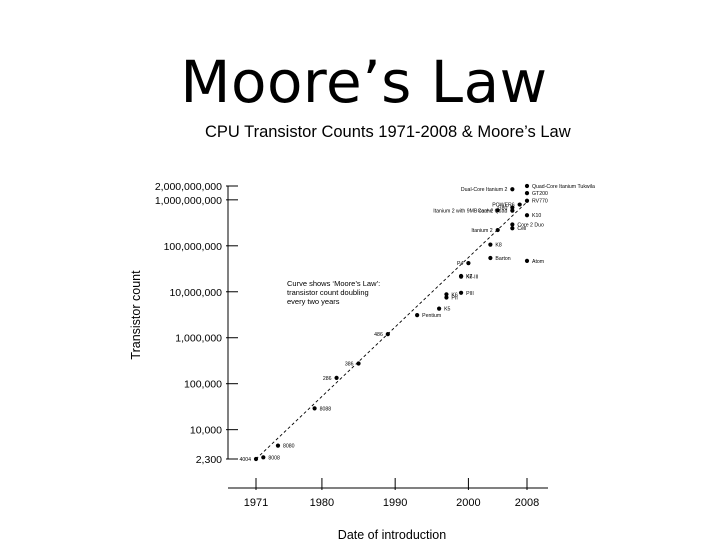  What do you see at coordinates (313, 301) in the screenshot?
I see `annotation-line: every two years` at bounding box center [313, 301].